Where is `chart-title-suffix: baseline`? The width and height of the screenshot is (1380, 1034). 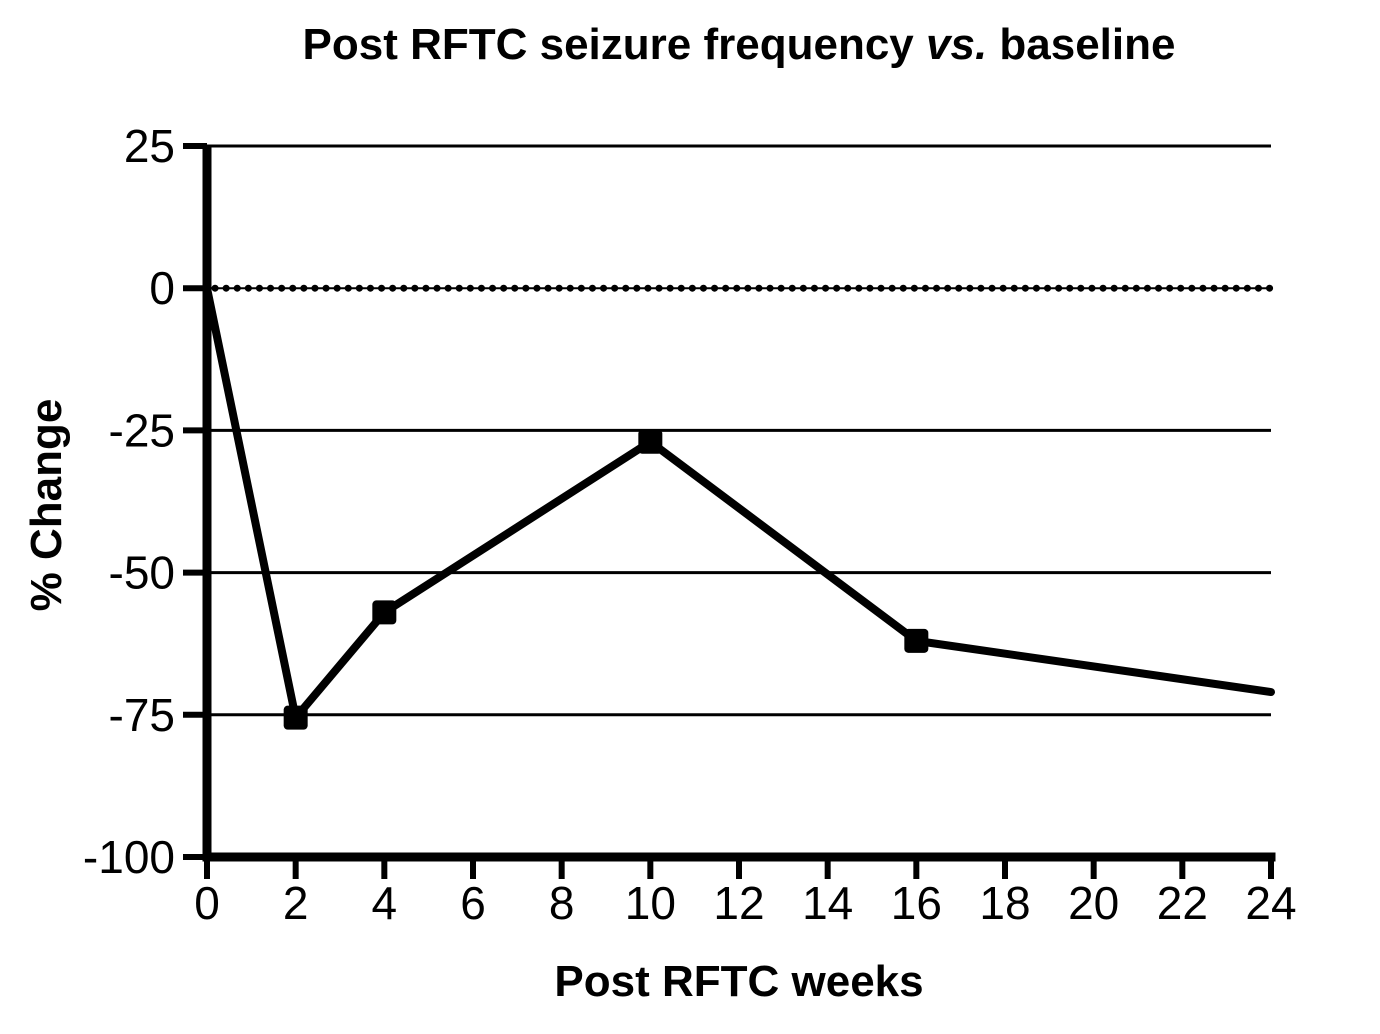 chart-title-suffix: baseline is located at coordinates (1081, 44).